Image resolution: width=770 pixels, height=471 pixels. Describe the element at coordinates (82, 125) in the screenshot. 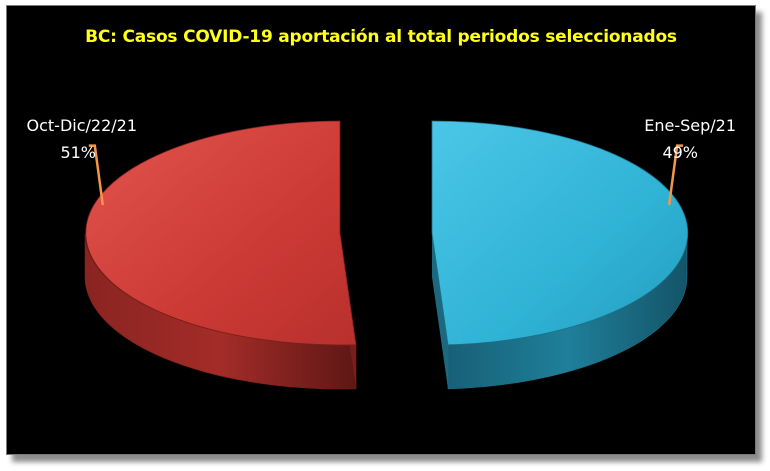

I see `slice-label: Oct-Dic/22/21` at that location.